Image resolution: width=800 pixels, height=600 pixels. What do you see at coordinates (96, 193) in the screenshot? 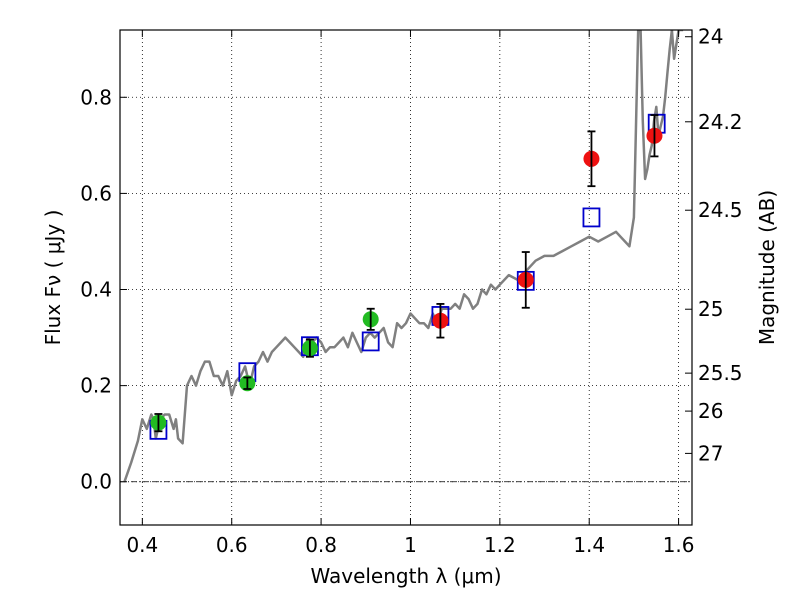
I see `y-tick-label: 0.6` at bounding box center [96, 193].